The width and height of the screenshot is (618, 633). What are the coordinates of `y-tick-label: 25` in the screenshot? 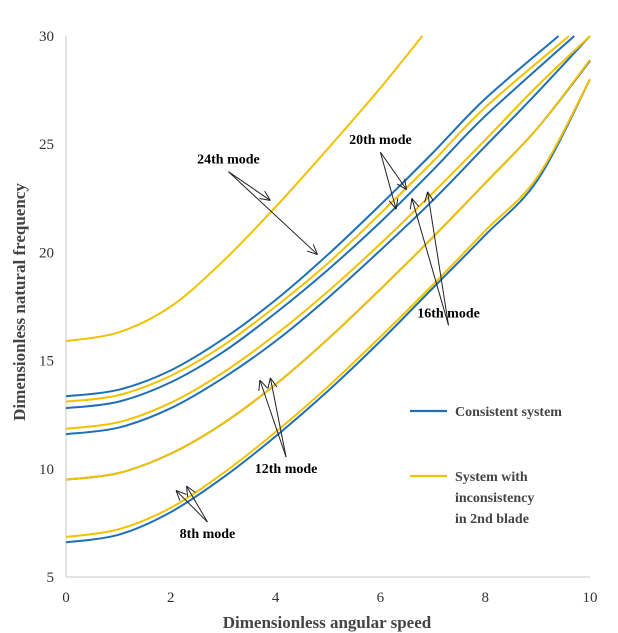 It's located at (46, 145).